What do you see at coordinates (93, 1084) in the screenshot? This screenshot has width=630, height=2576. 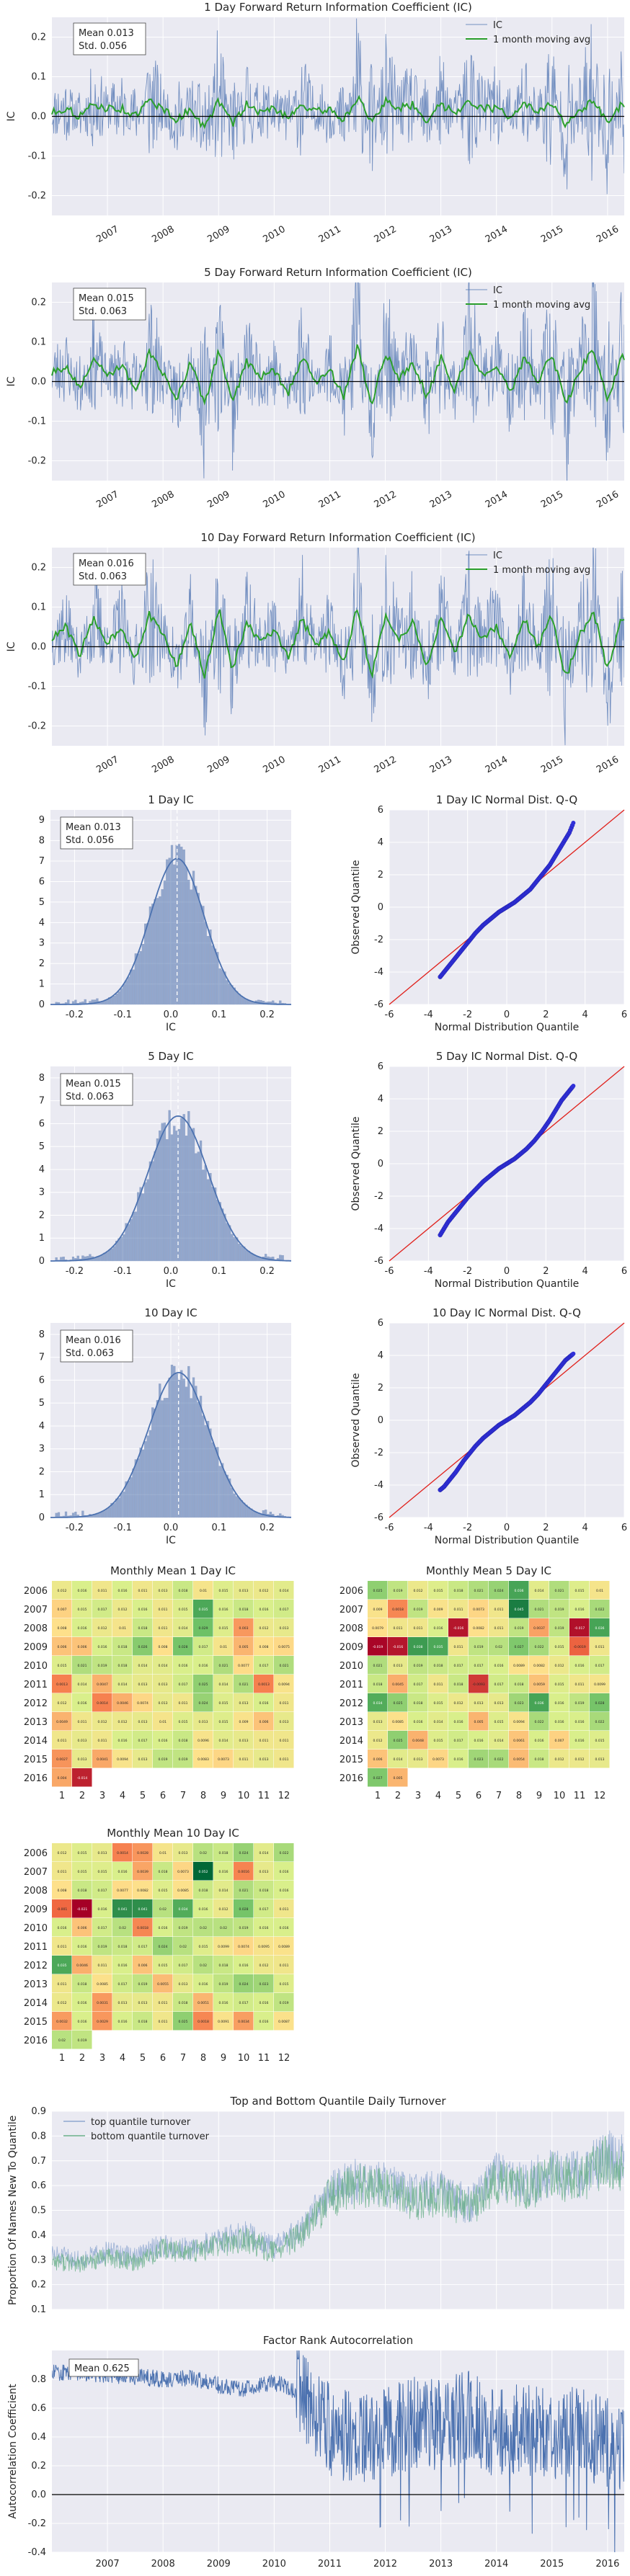 I see `stats-text: Mean 0.015` at bounding box center [93, 1084].